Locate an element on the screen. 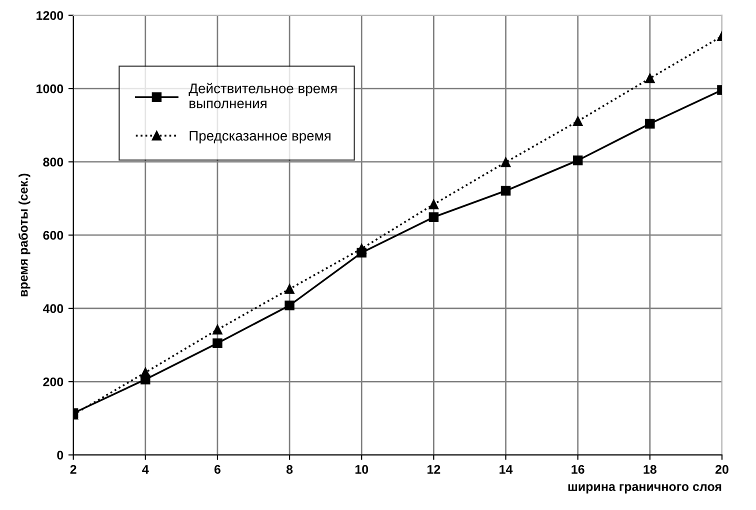 The image size is (756, 510). y-axis-title: время работы (сек.) is located at coordinates (24, 235).